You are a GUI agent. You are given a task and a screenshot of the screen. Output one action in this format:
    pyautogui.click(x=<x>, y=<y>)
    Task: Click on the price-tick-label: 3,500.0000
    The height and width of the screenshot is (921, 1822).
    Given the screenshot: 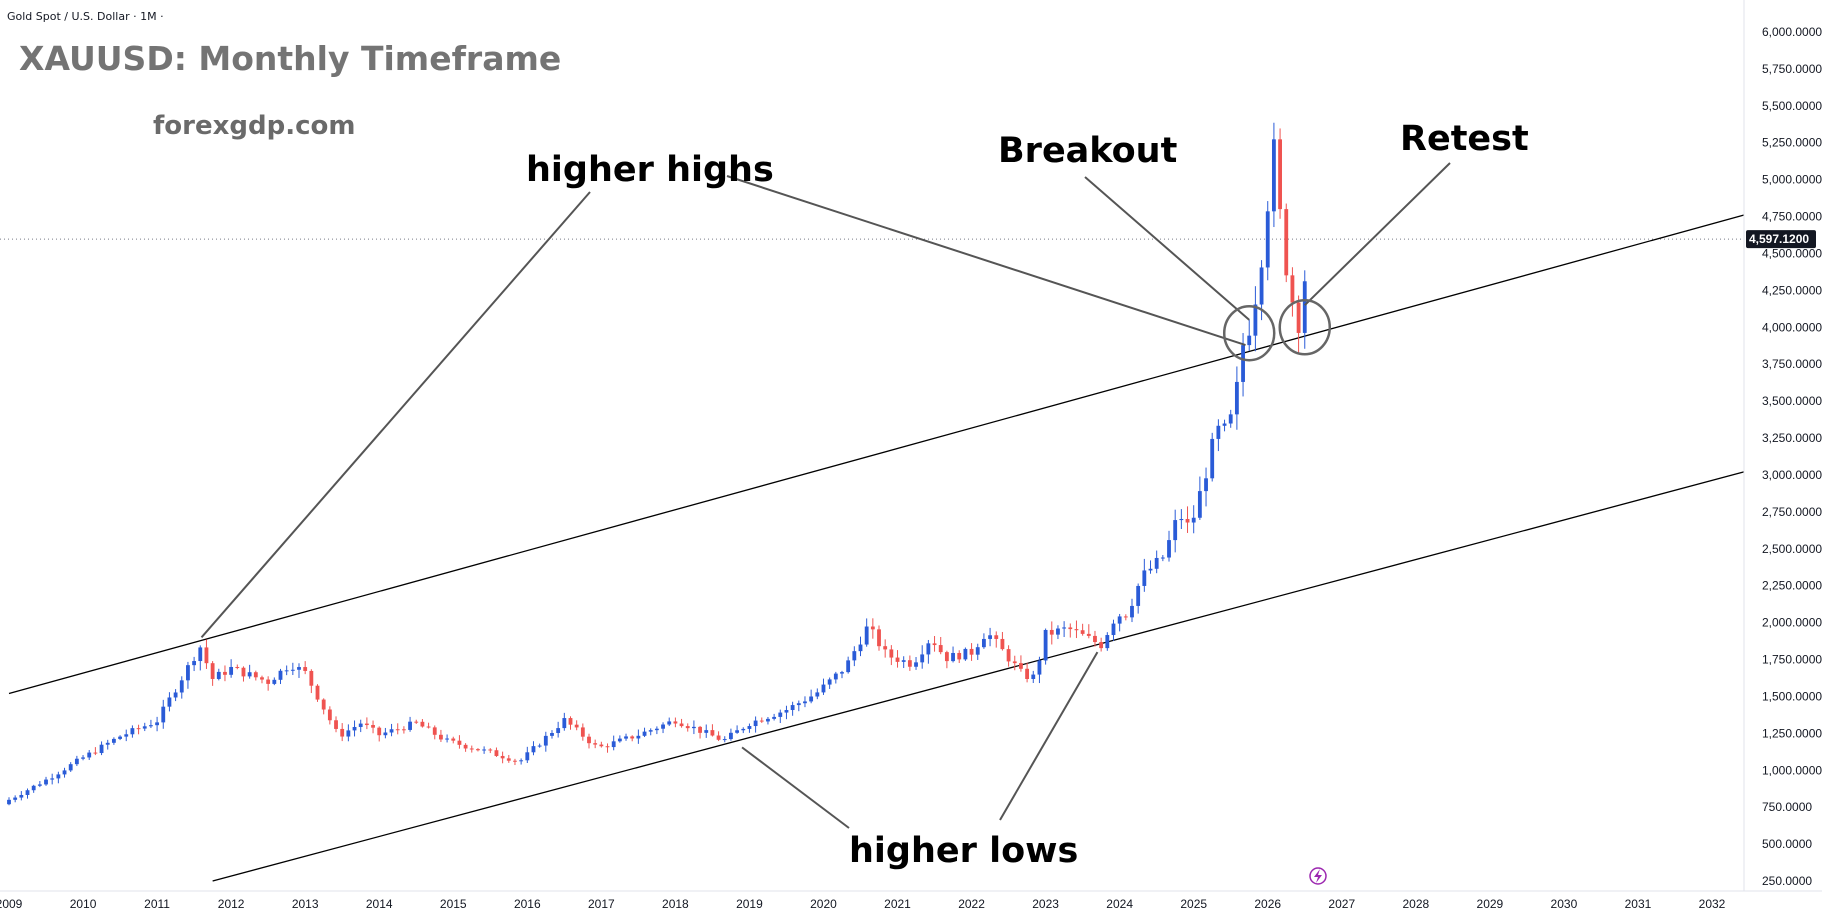 What is the action you would take?
    pyautogui.click(x=1792, y=401)
    